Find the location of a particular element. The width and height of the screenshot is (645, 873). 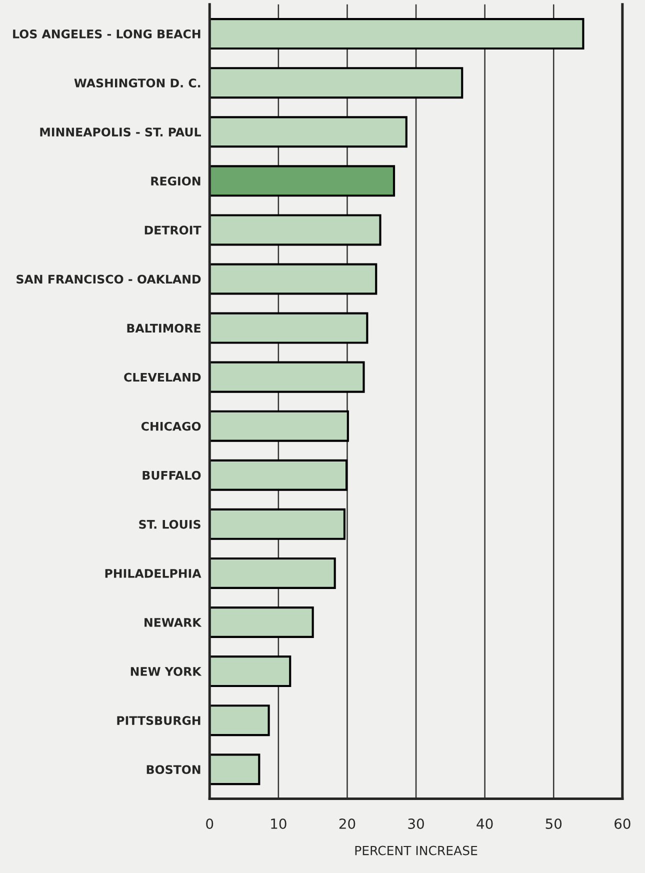

x-tick-label: 30 is located at coordinates (416, 823).